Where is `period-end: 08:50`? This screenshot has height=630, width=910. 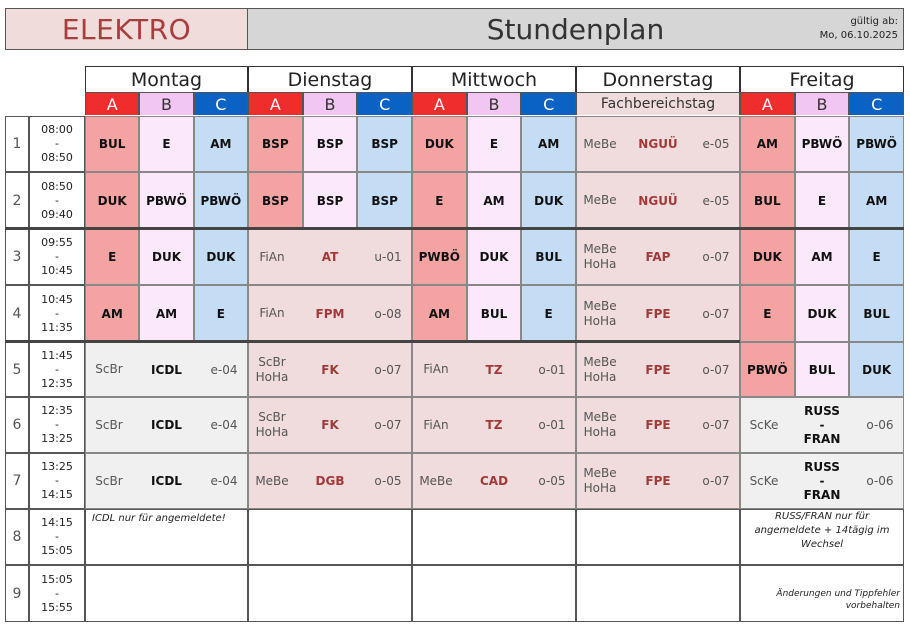 period-end: 08:50 is located at coordinates (57, 157).